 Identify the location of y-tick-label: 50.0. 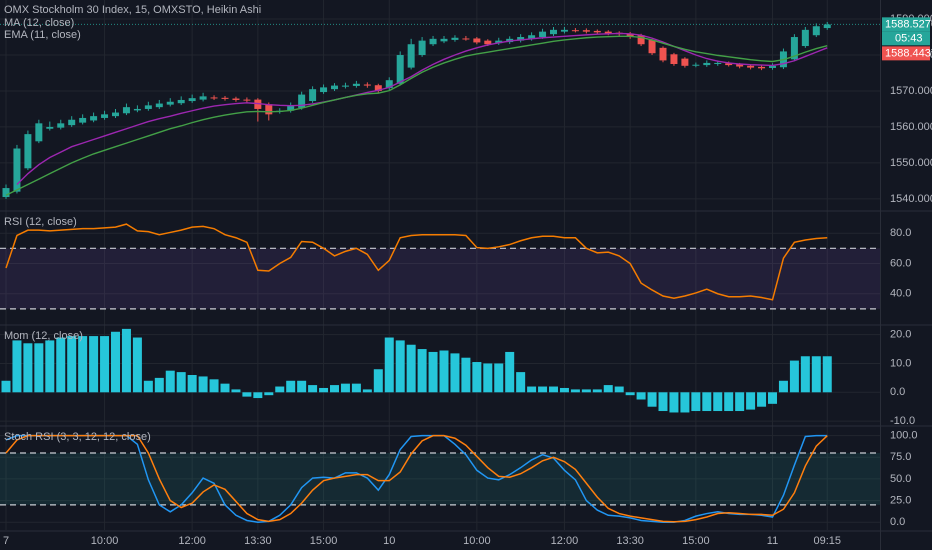
(900, 479).